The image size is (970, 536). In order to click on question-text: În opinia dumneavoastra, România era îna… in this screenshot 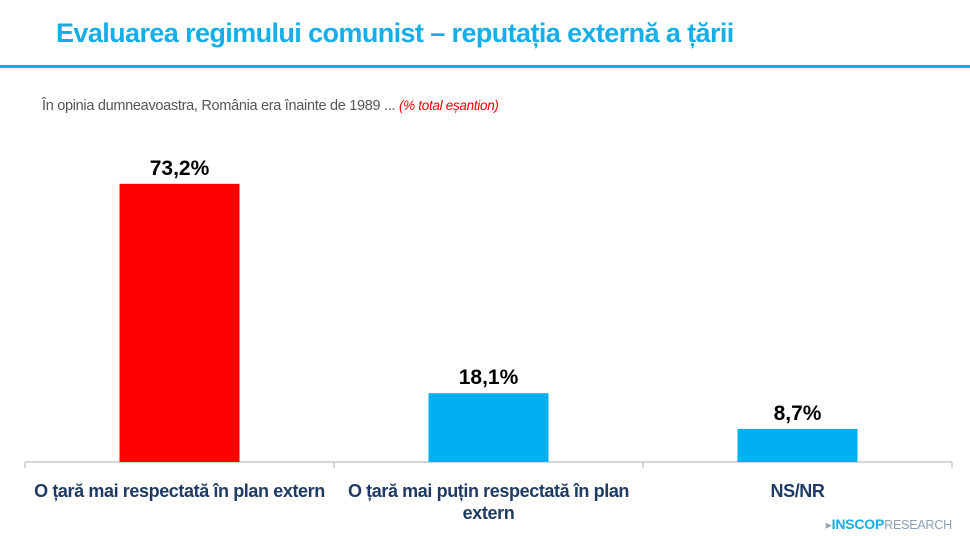, I will do `click(219, 106)`.